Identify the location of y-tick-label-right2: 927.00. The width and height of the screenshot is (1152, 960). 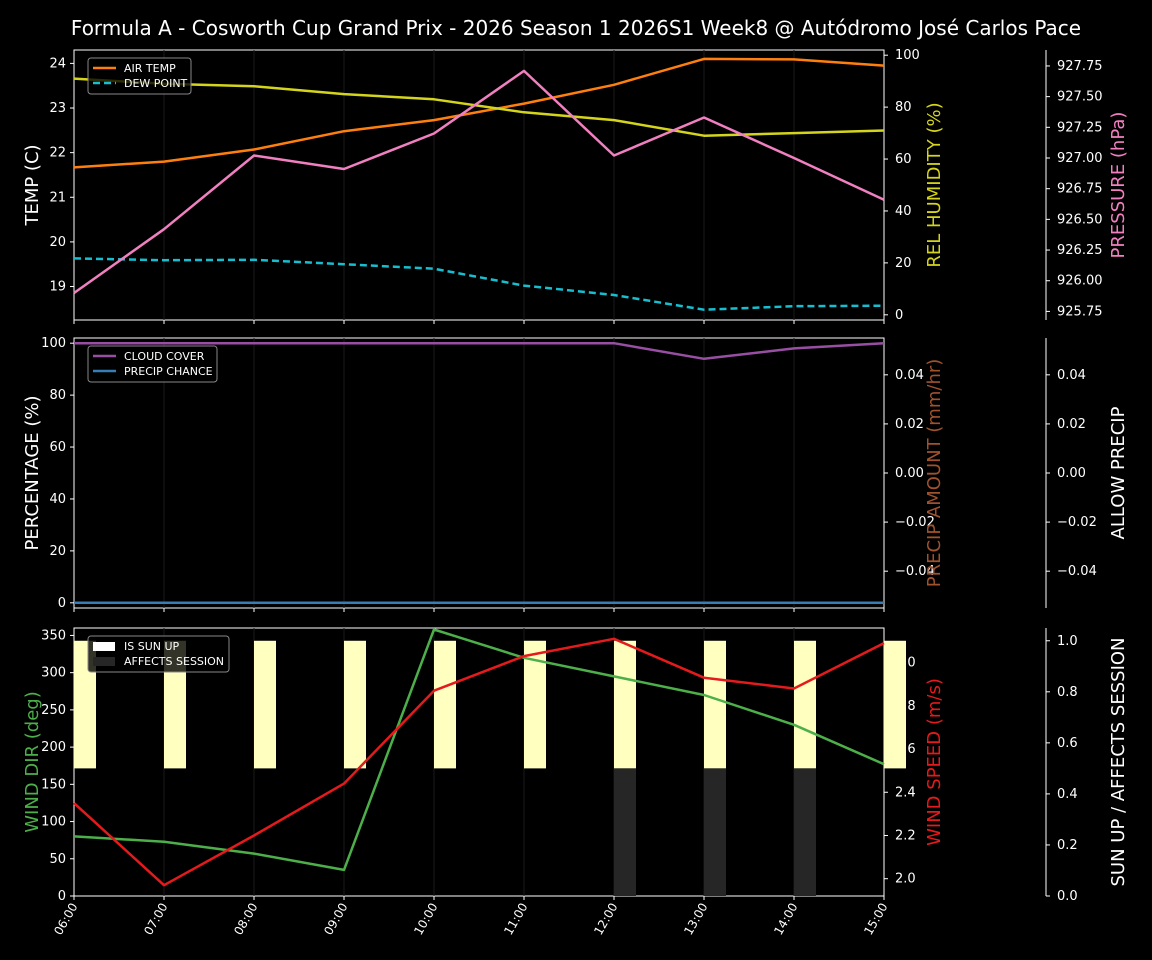
(1080, 158).